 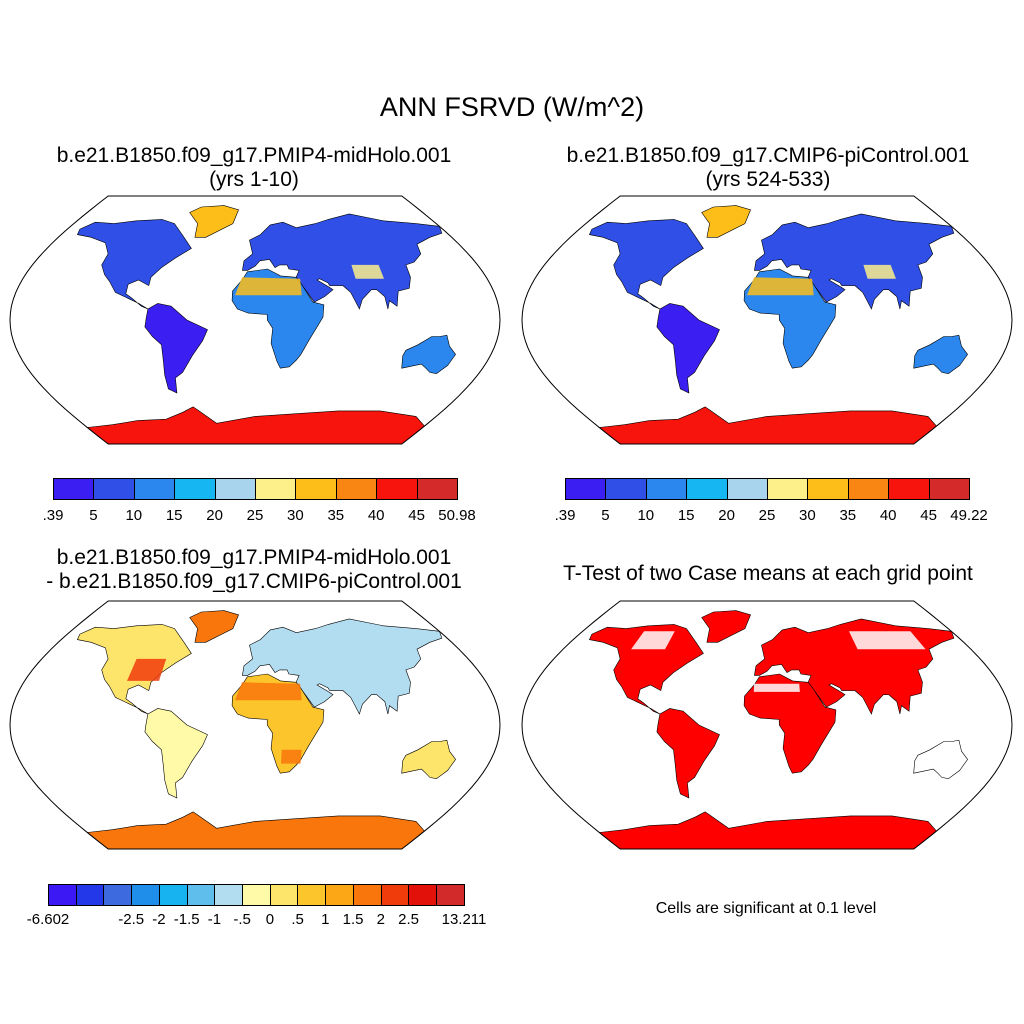 I want to click on colorbar-tick-label: 50.98, so click(x=457, y=515).